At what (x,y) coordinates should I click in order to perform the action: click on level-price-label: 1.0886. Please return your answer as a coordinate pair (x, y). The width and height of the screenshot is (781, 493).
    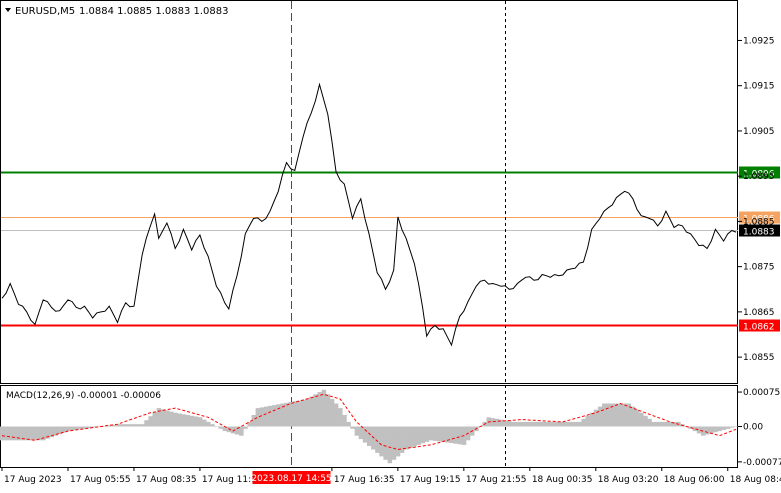
    Looking at the image, I should click on (759, 220).